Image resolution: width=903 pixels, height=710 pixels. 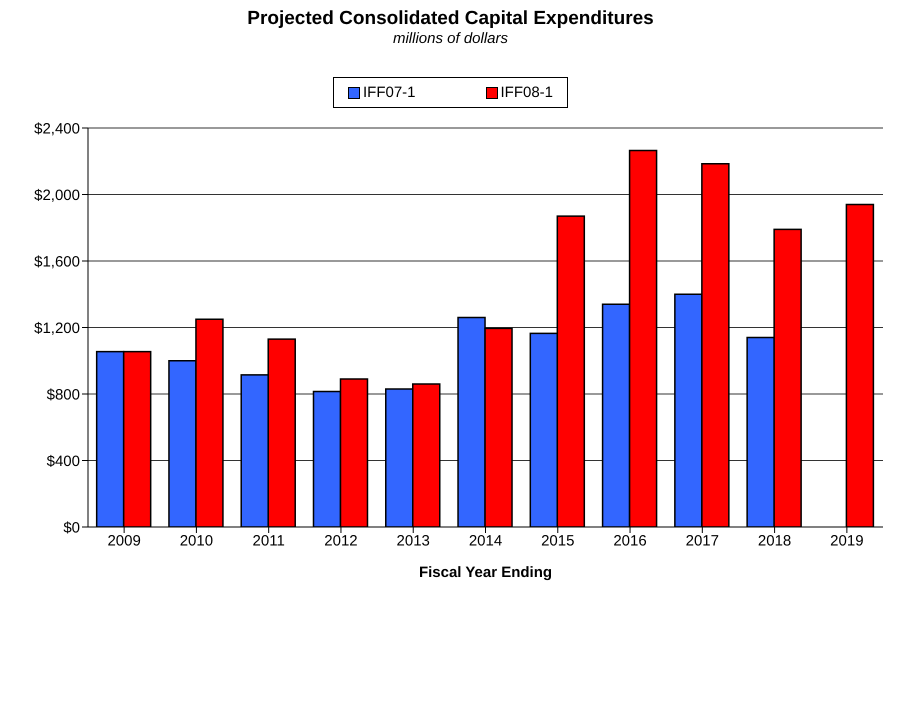 I want to click on x-tick-label: 2019, so click(x=847, y=541).